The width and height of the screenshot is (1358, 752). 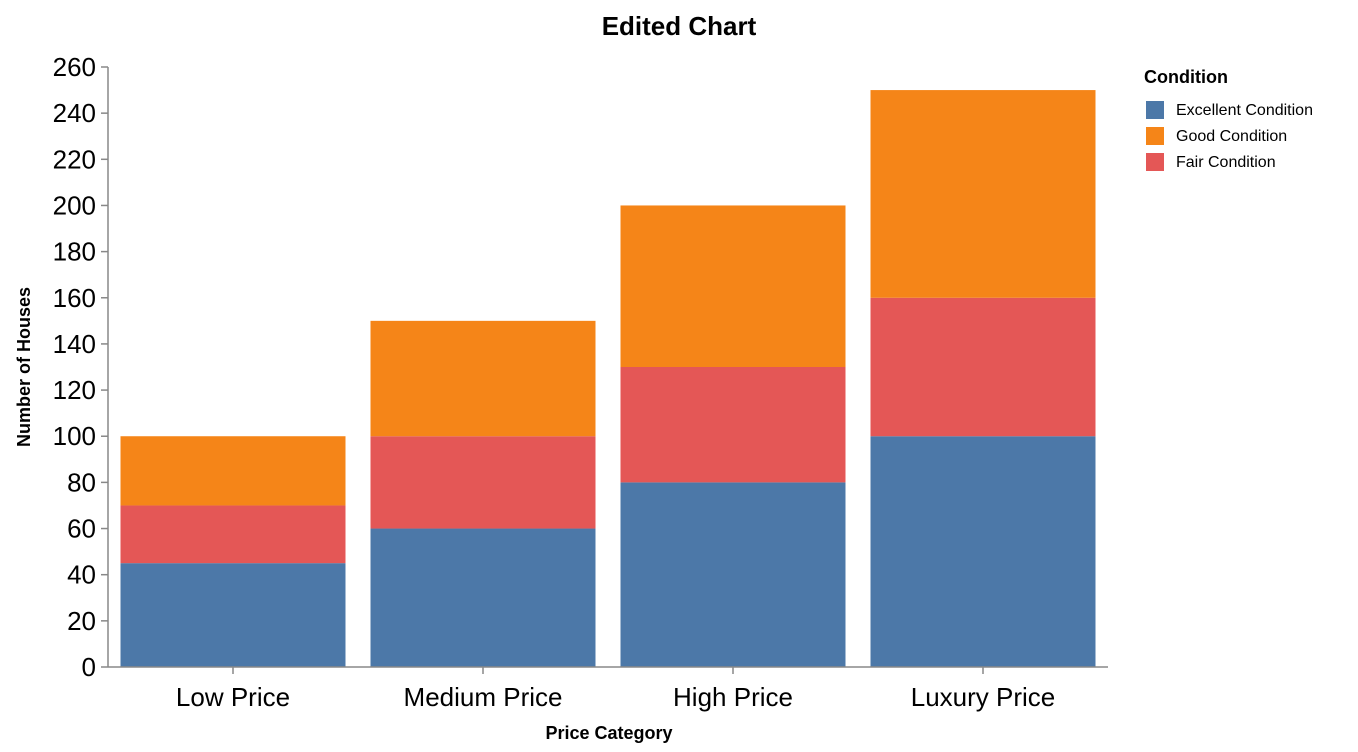 I want to click on bar-medium-price-excellent-condition, so click(x=483, y=597).